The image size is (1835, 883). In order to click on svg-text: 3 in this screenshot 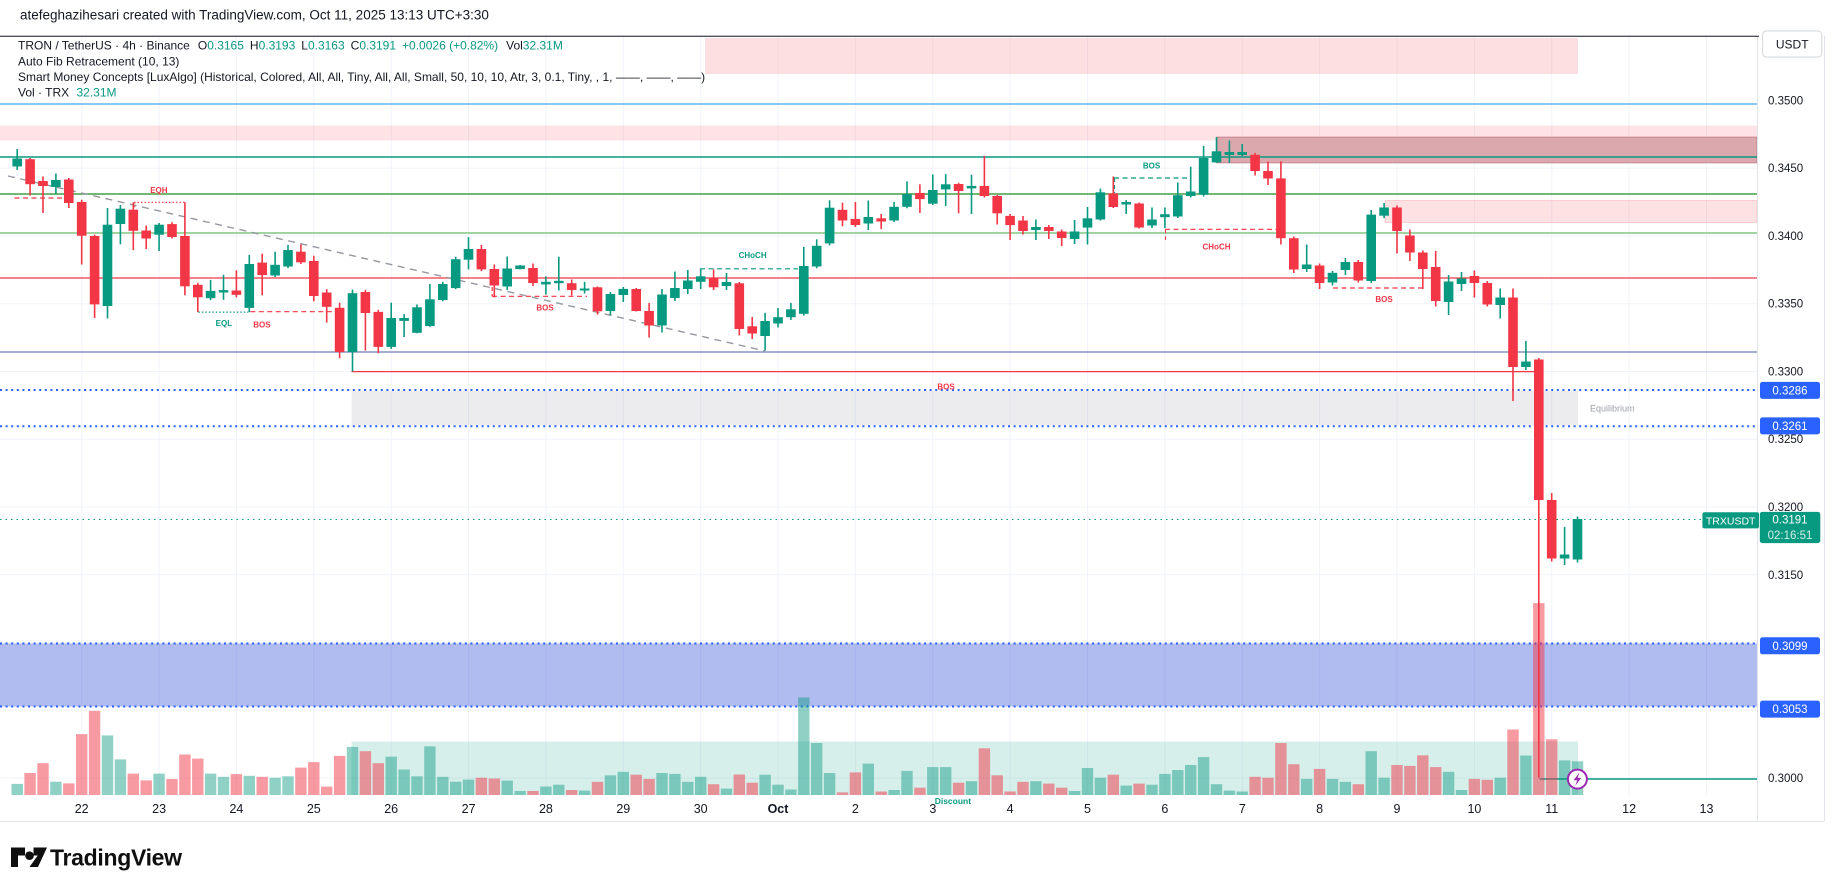, I will do `click(932, 809)`.